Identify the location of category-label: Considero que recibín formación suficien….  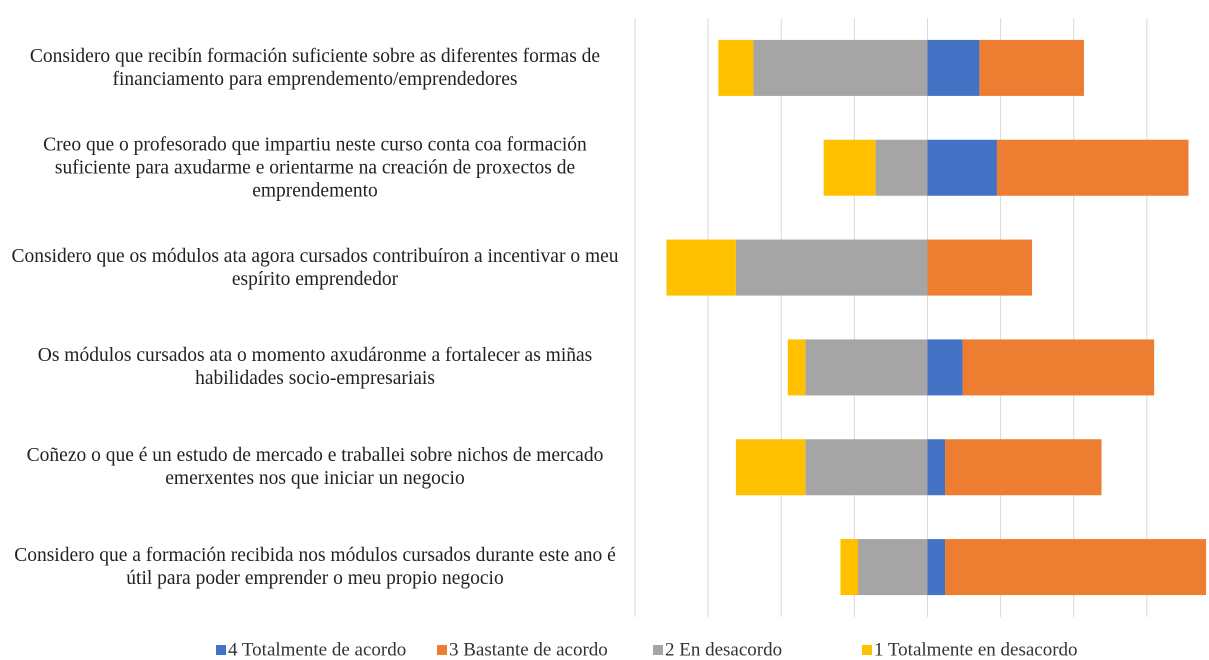
(315, 67).